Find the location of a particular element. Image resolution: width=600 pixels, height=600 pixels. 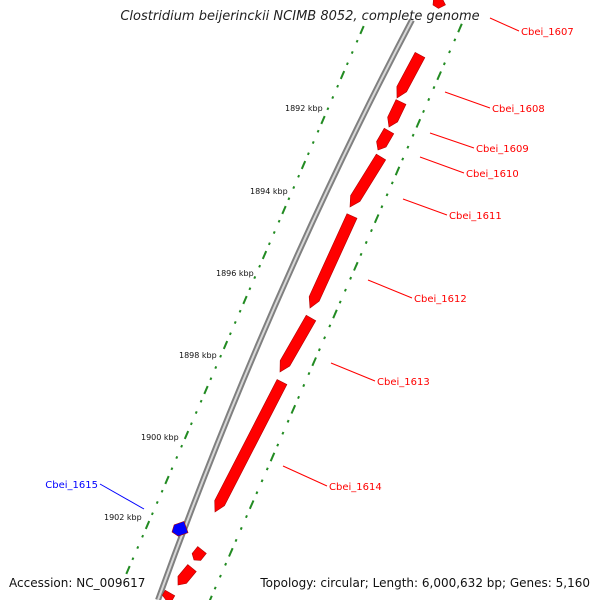

kbp-label: 1900 kbp is located at coordinates (160, 437).